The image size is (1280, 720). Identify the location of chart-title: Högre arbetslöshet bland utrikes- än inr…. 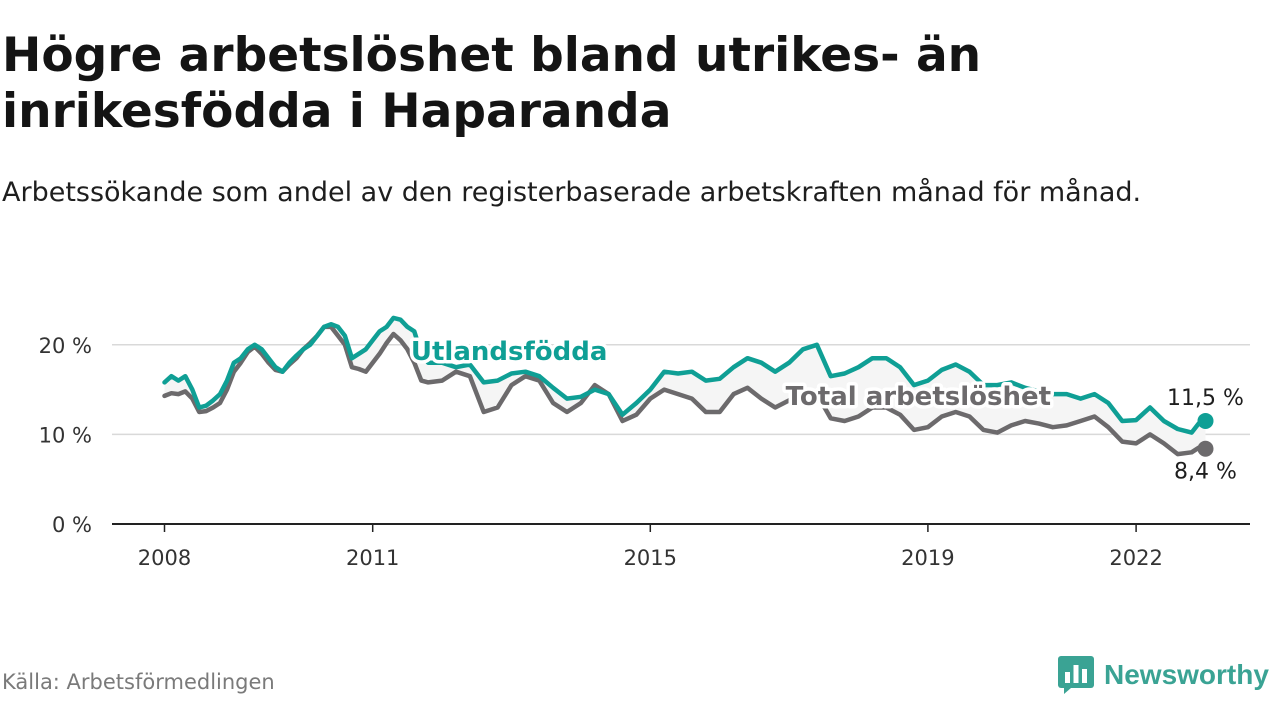
(492, 83).